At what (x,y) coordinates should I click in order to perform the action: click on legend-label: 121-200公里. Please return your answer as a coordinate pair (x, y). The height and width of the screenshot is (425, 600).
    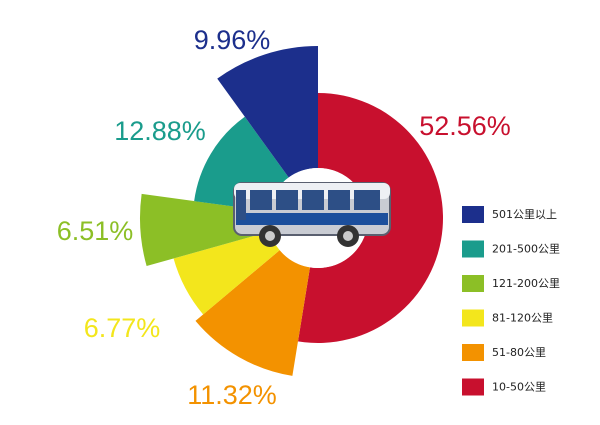
    Looking at the image, I should click on (526, 283).